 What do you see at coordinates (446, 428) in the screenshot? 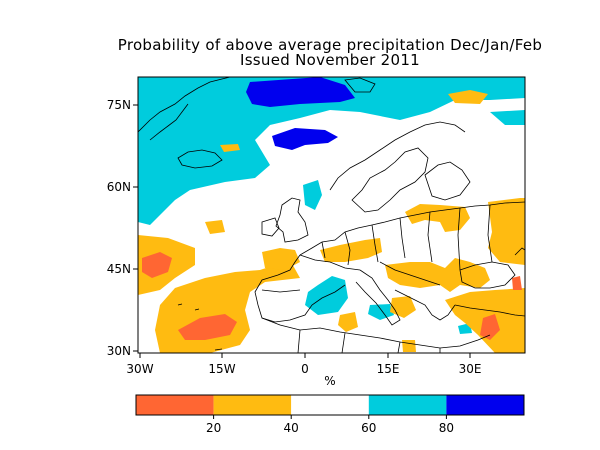
I see `colorbar-tick-label: 80` at bounding box center [446, 428].